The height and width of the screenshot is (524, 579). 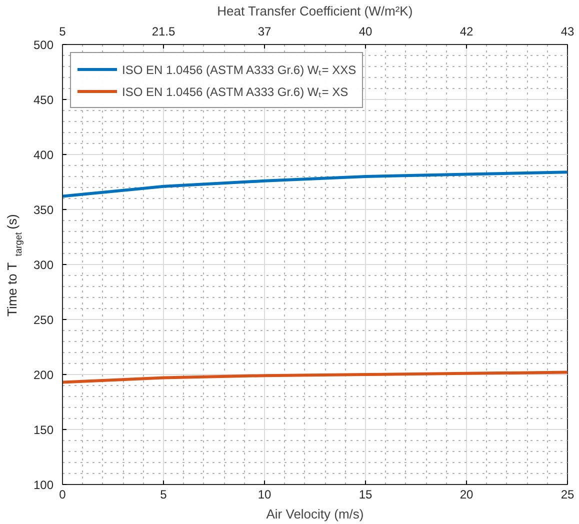 What do you see at coordinates (467, 31) in the screenshot?
I see `text: 42` at bounding box center [467, 31].